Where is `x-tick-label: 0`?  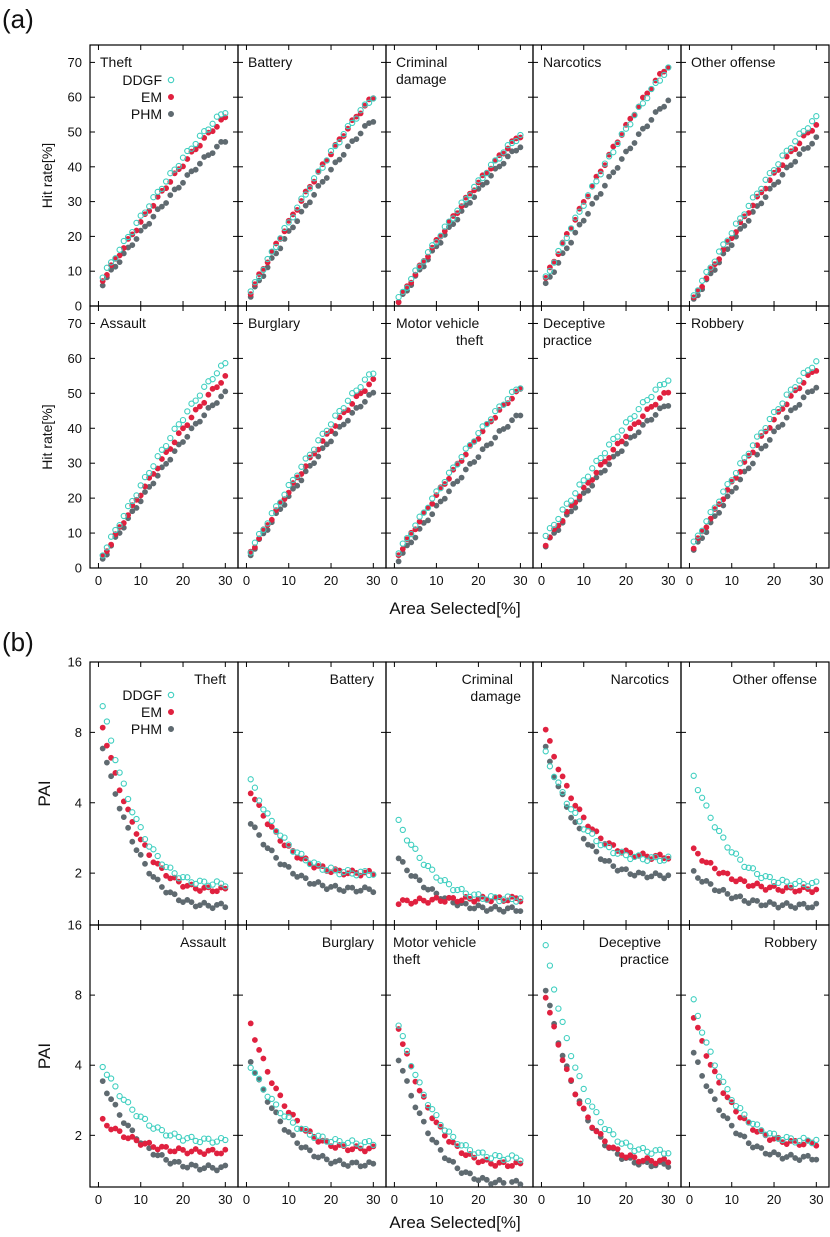
x-tick-label: 0 is located at coordinates (689, 580).